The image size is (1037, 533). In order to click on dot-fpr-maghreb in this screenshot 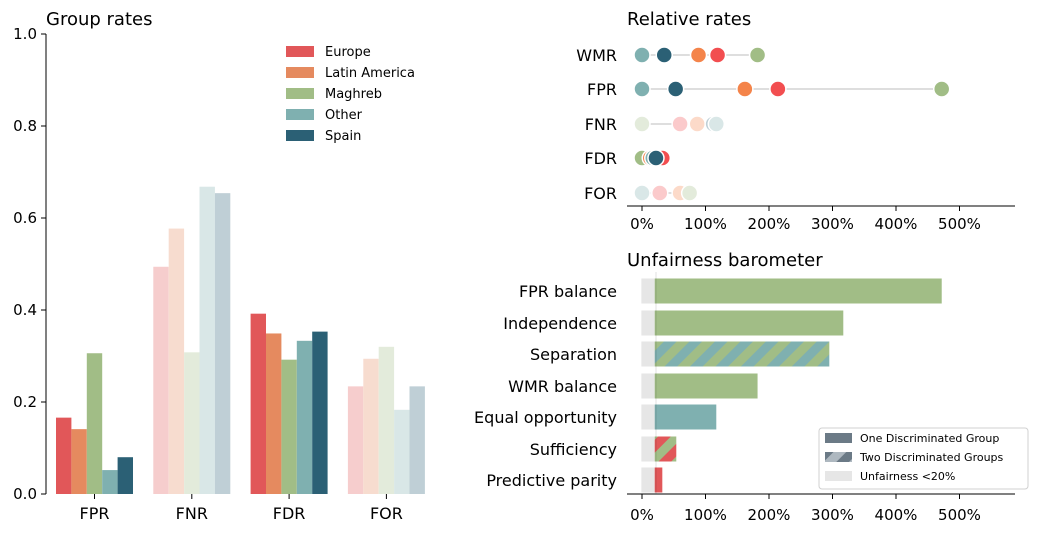, I will do `click(941, 89)`.